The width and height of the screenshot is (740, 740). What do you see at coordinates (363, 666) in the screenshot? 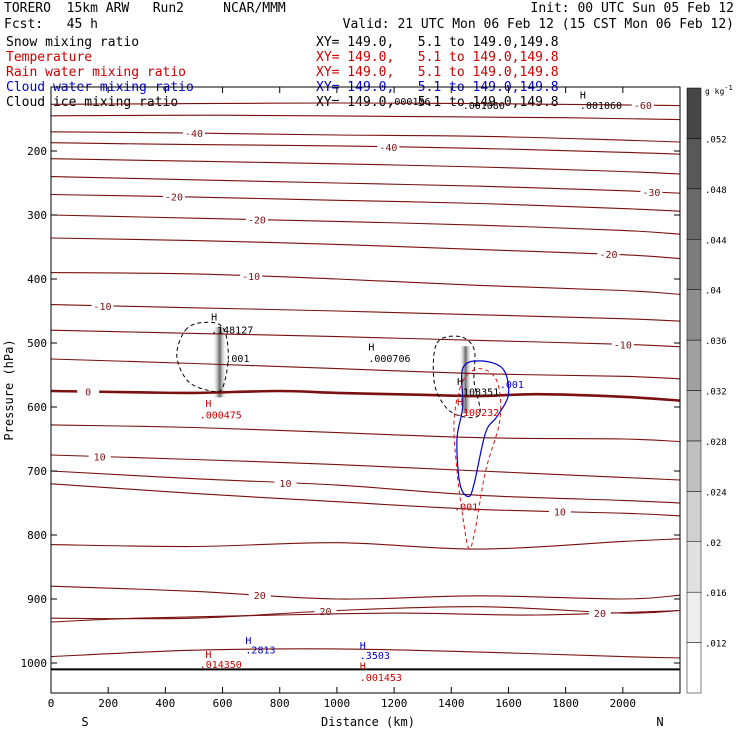
I see `field-annotation-23: H` at bounding box center [363, 666].